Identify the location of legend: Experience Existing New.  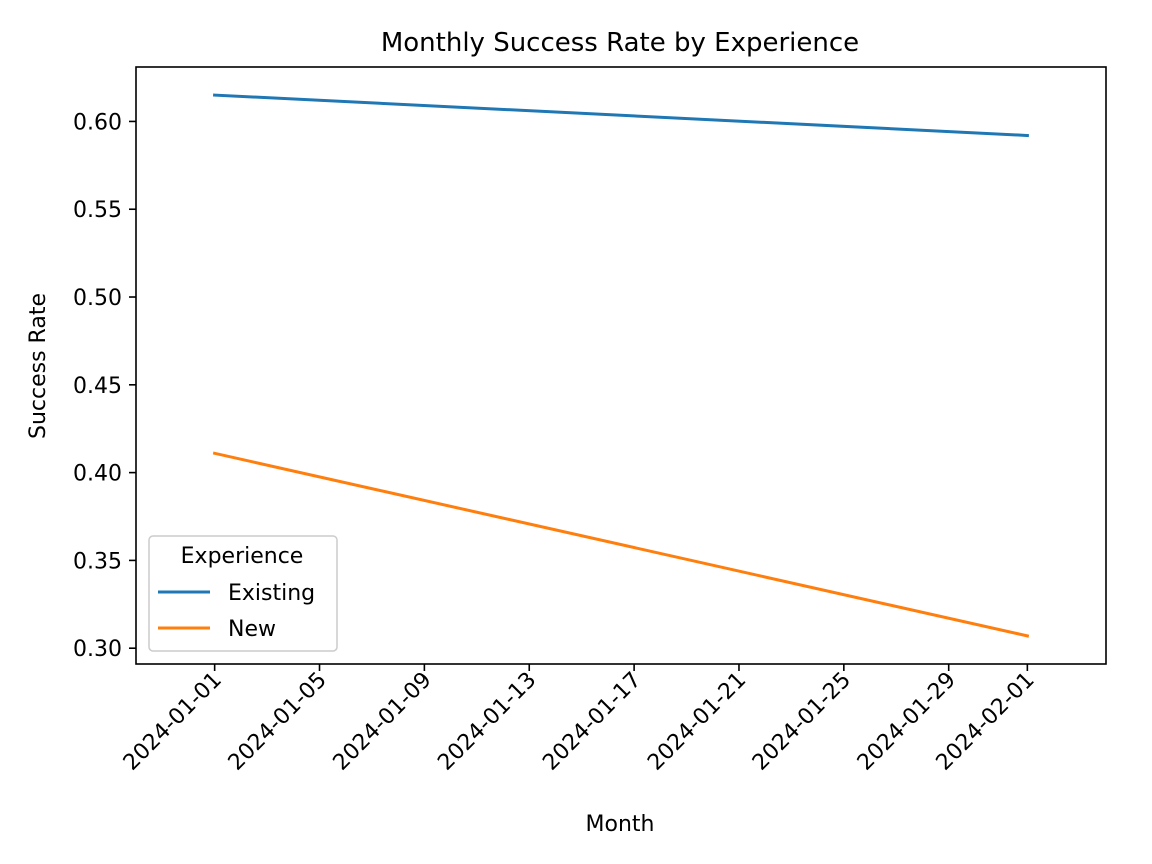
(243, 593).